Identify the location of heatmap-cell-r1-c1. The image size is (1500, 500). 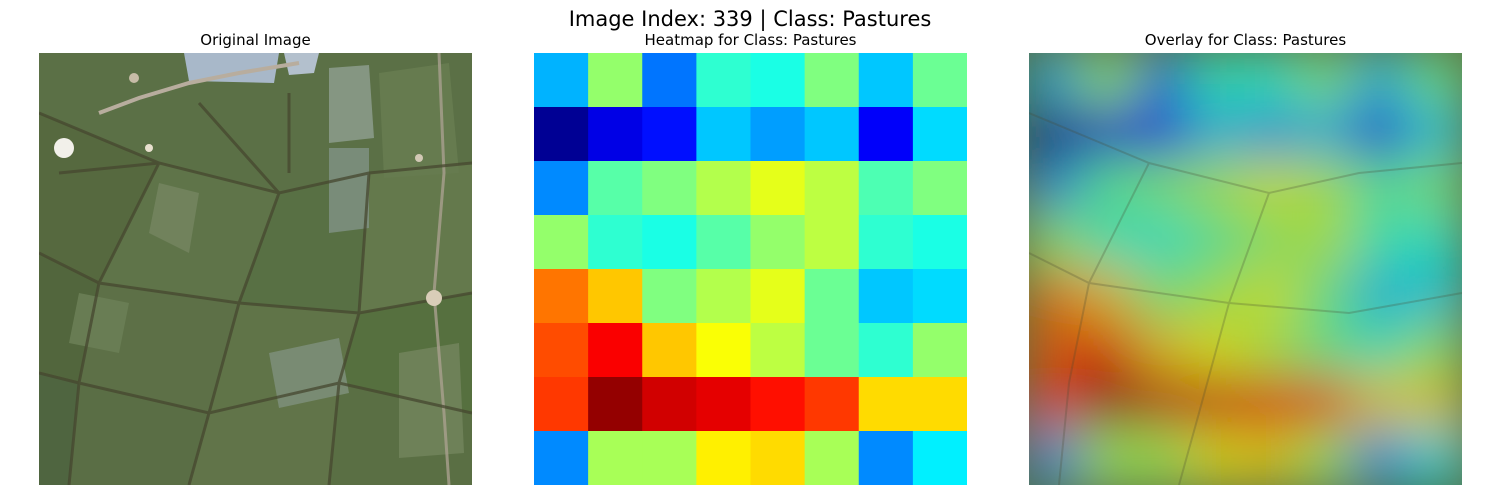
(615, 134).